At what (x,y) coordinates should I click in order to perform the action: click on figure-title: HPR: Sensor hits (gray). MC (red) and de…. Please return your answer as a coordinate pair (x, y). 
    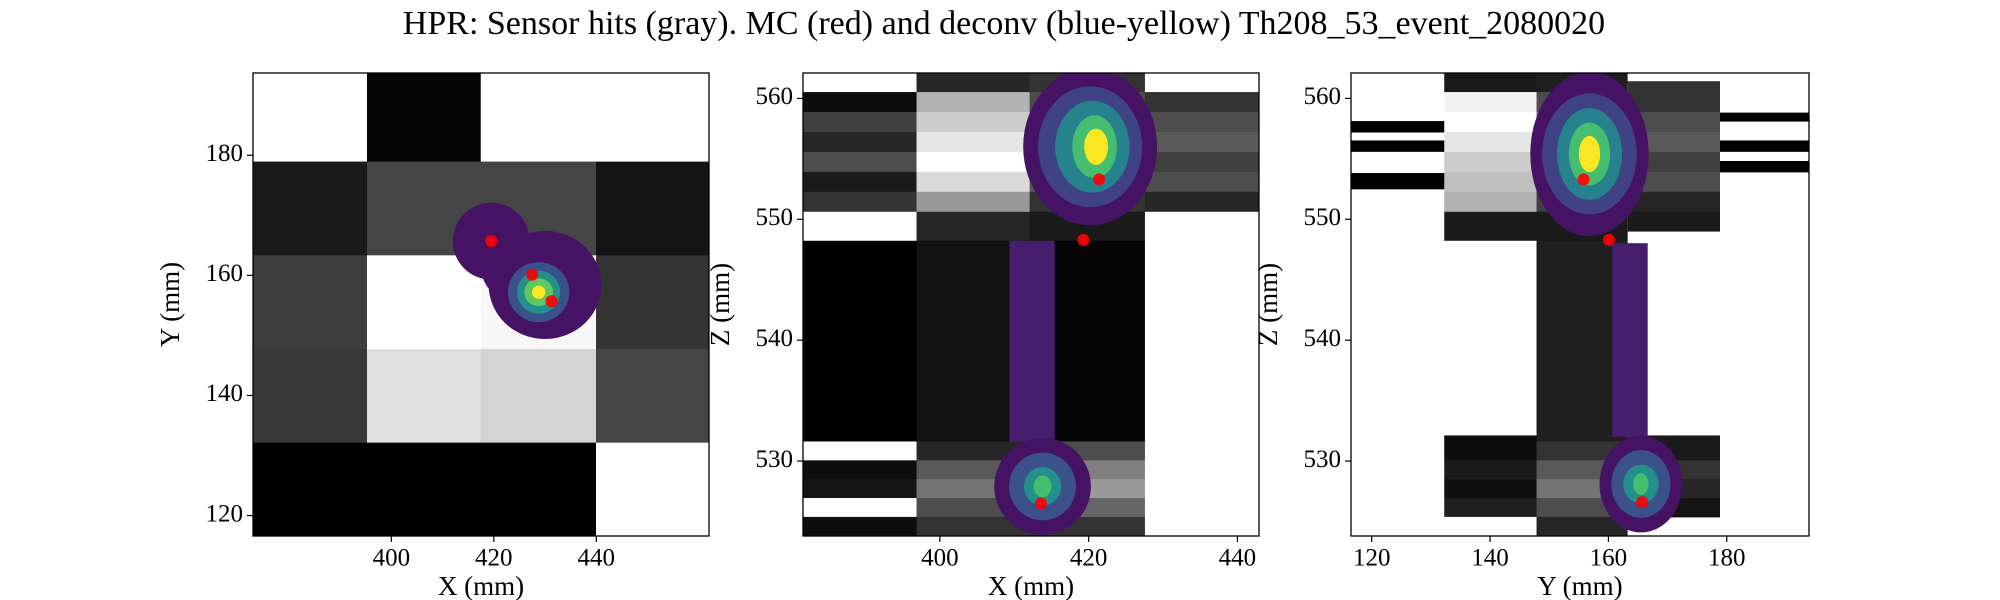
    Looking at the image, I should click on (1004, 23).